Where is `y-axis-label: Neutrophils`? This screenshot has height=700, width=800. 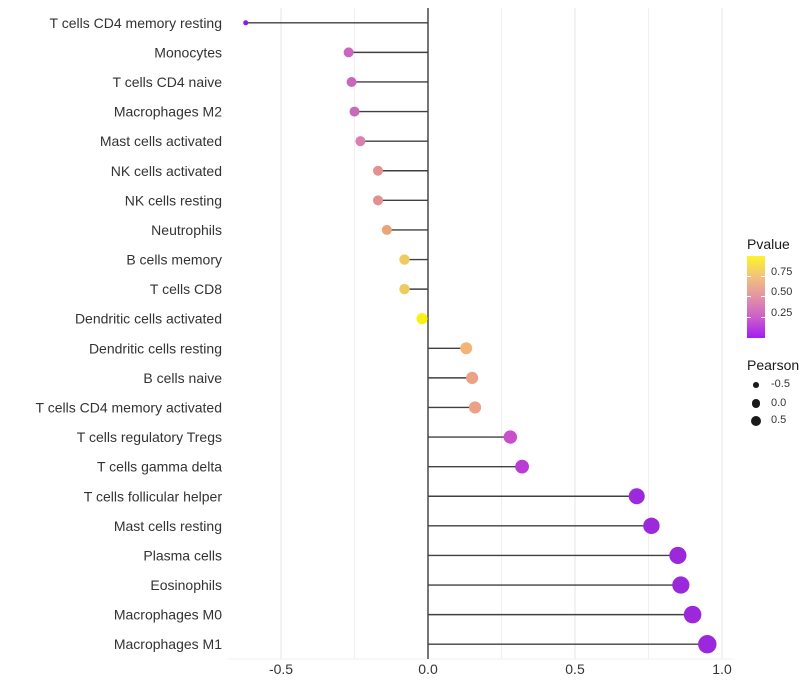 y-axis-label: Neutrophils is located at coordinates (186, 230).